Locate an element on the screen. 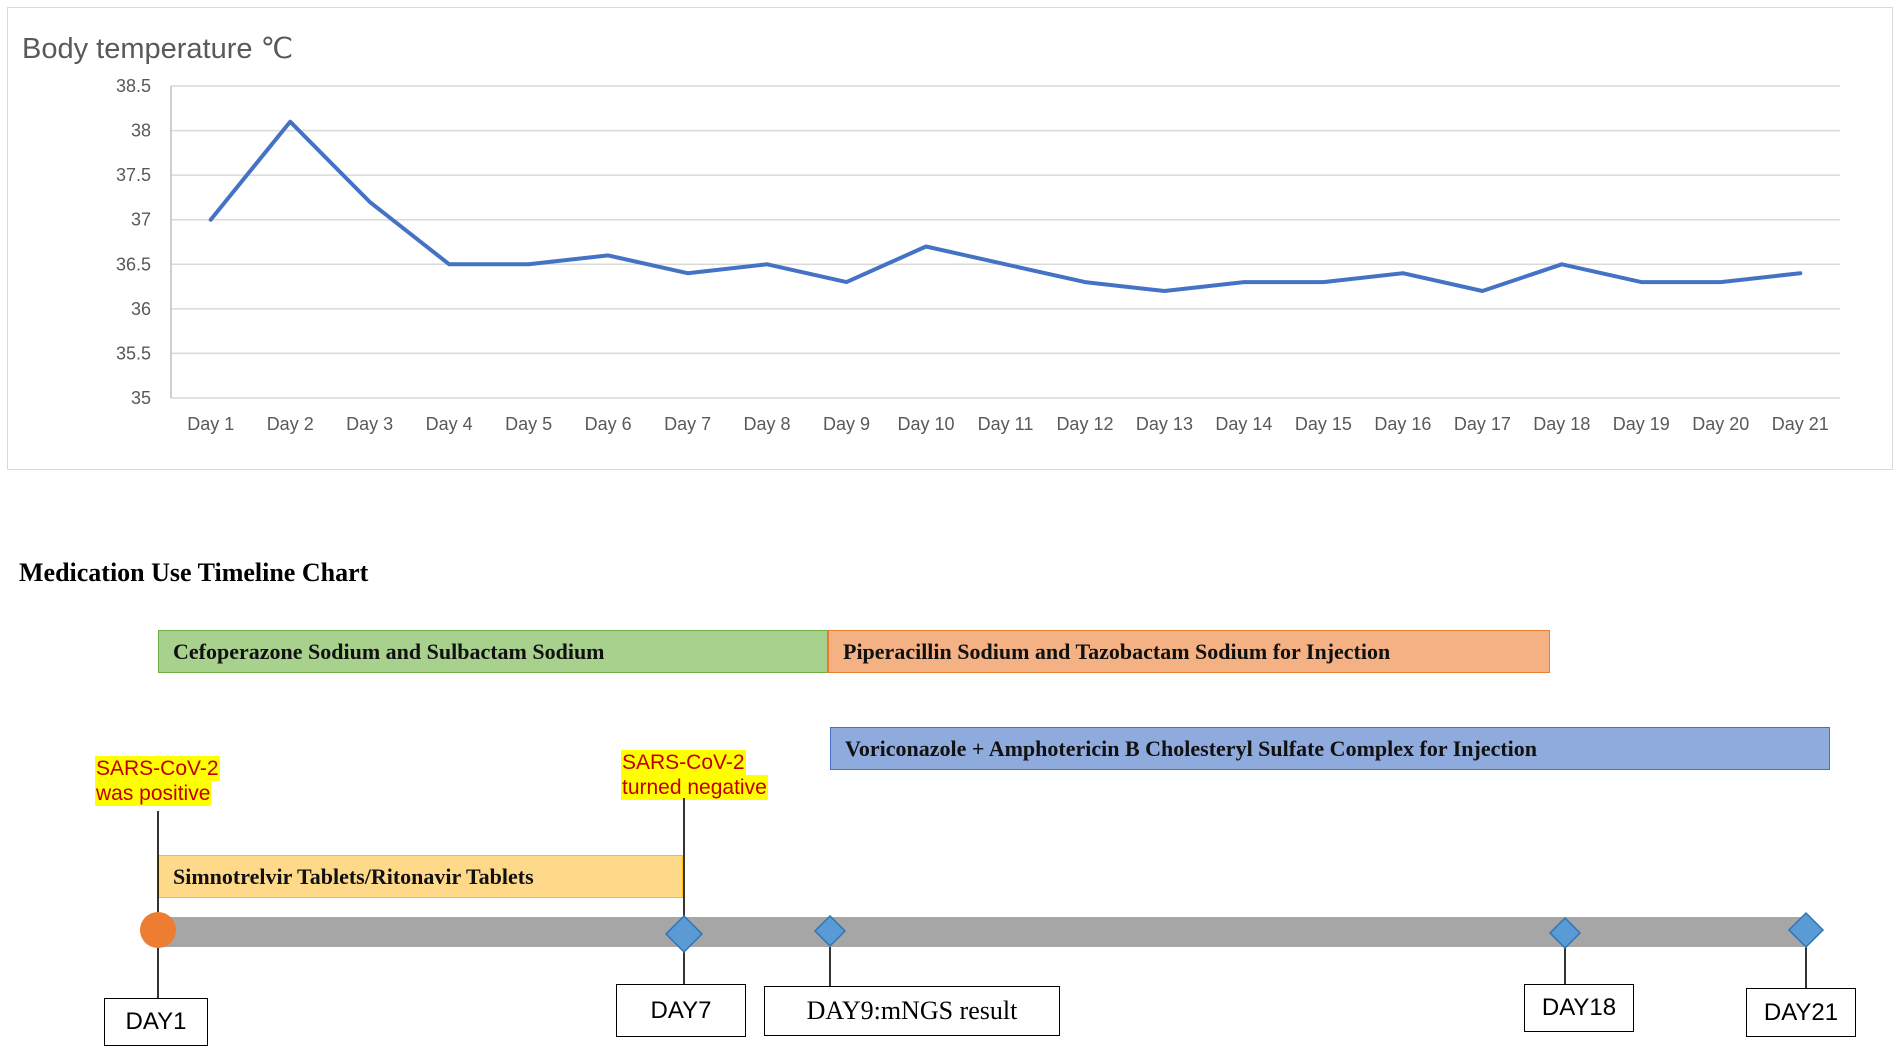  x-tick-label: Day 11 is located at coordinates (1006, 424).